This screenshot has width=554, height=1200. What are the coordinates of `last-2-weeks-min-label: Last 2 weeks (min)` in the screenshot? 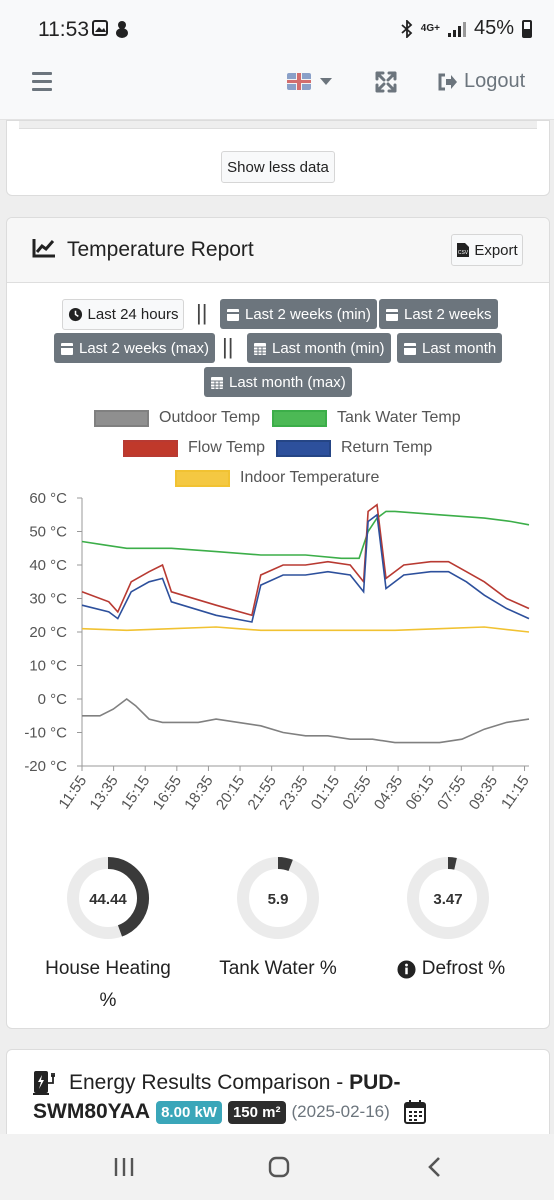 It's located at (308, 314).